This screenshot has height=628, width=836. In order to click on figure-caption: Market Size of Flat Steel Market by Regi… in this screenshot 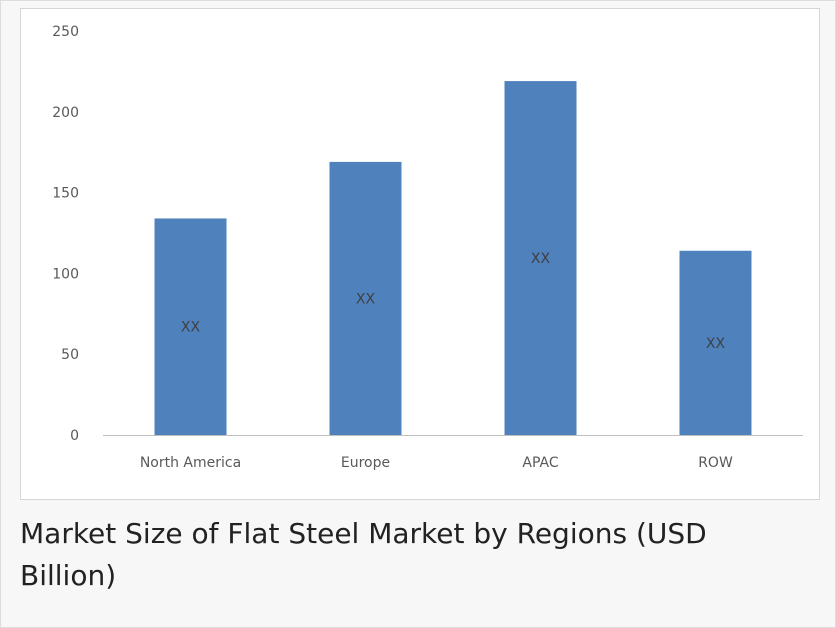, I will do `click(363, 554)`.